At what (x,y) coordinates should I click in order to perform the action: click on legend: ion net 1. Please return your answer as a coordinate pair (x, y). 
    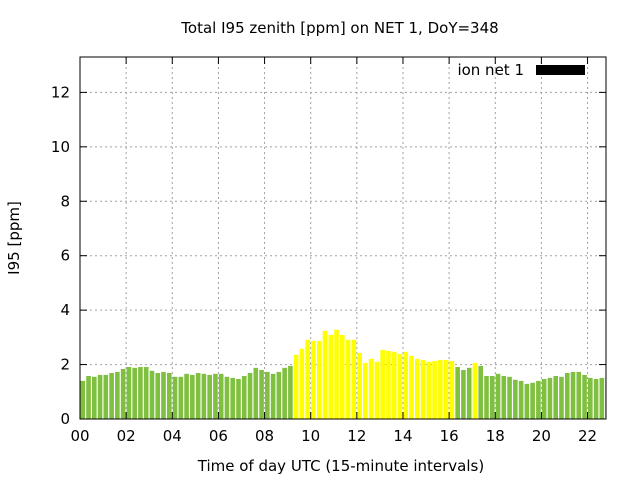
    Looking at the image, I should click on (521, 70).